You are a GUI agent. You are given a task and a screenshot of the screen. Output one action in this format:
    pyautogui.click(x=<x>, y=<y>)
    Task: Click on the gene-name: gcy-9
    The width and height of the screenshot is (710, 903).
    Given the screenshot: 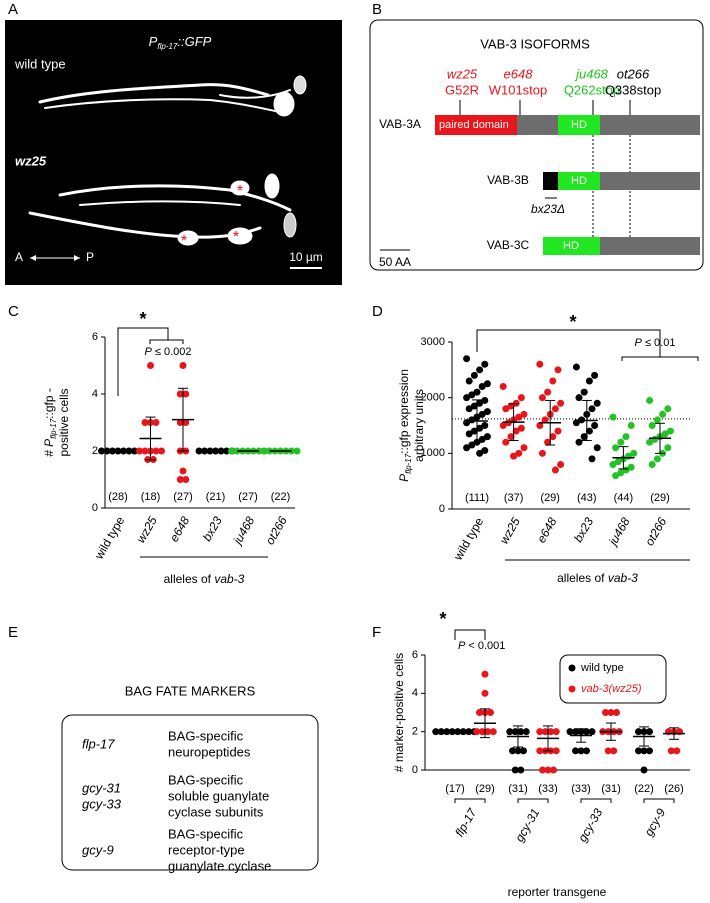 What is the action you would take?
    pyautogui.click(x=98, y=849)
    